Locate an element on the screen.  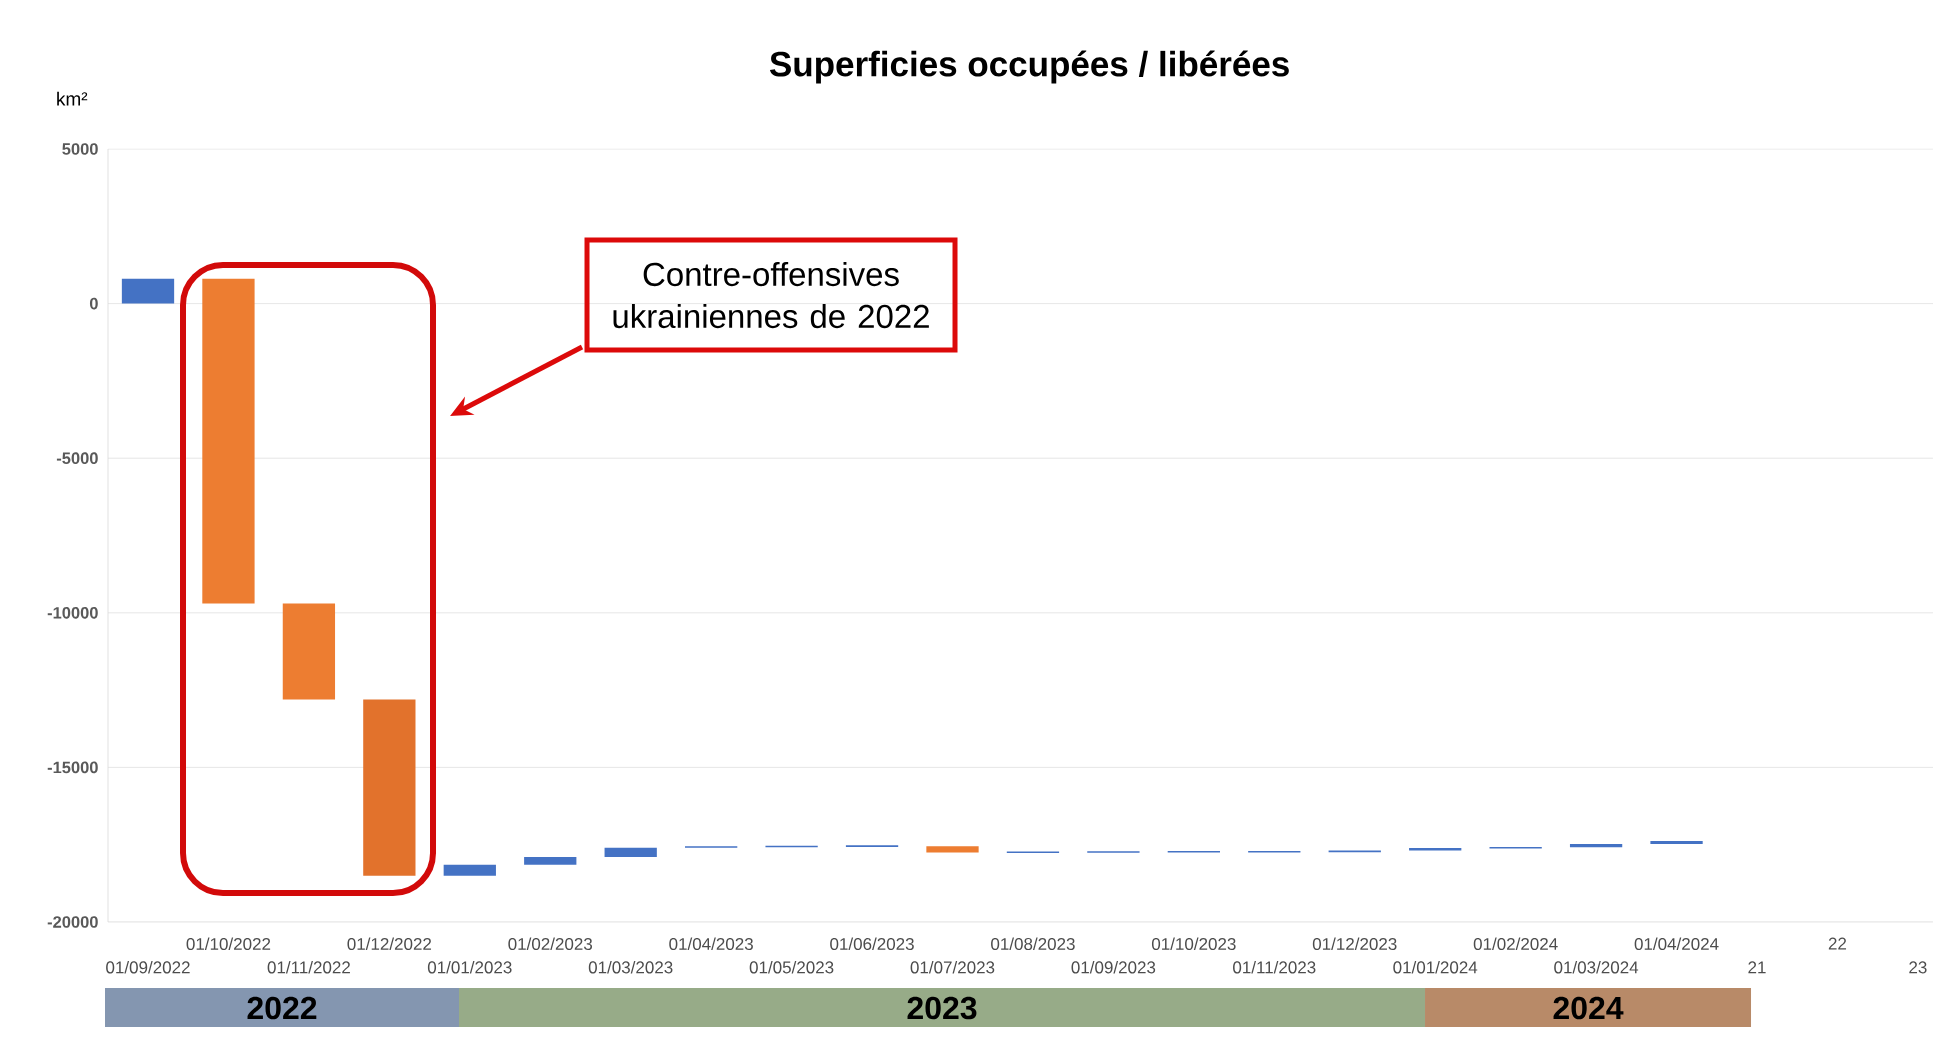
x-tick-label: 01/09/2023 is located at coordinates (1113, 967).